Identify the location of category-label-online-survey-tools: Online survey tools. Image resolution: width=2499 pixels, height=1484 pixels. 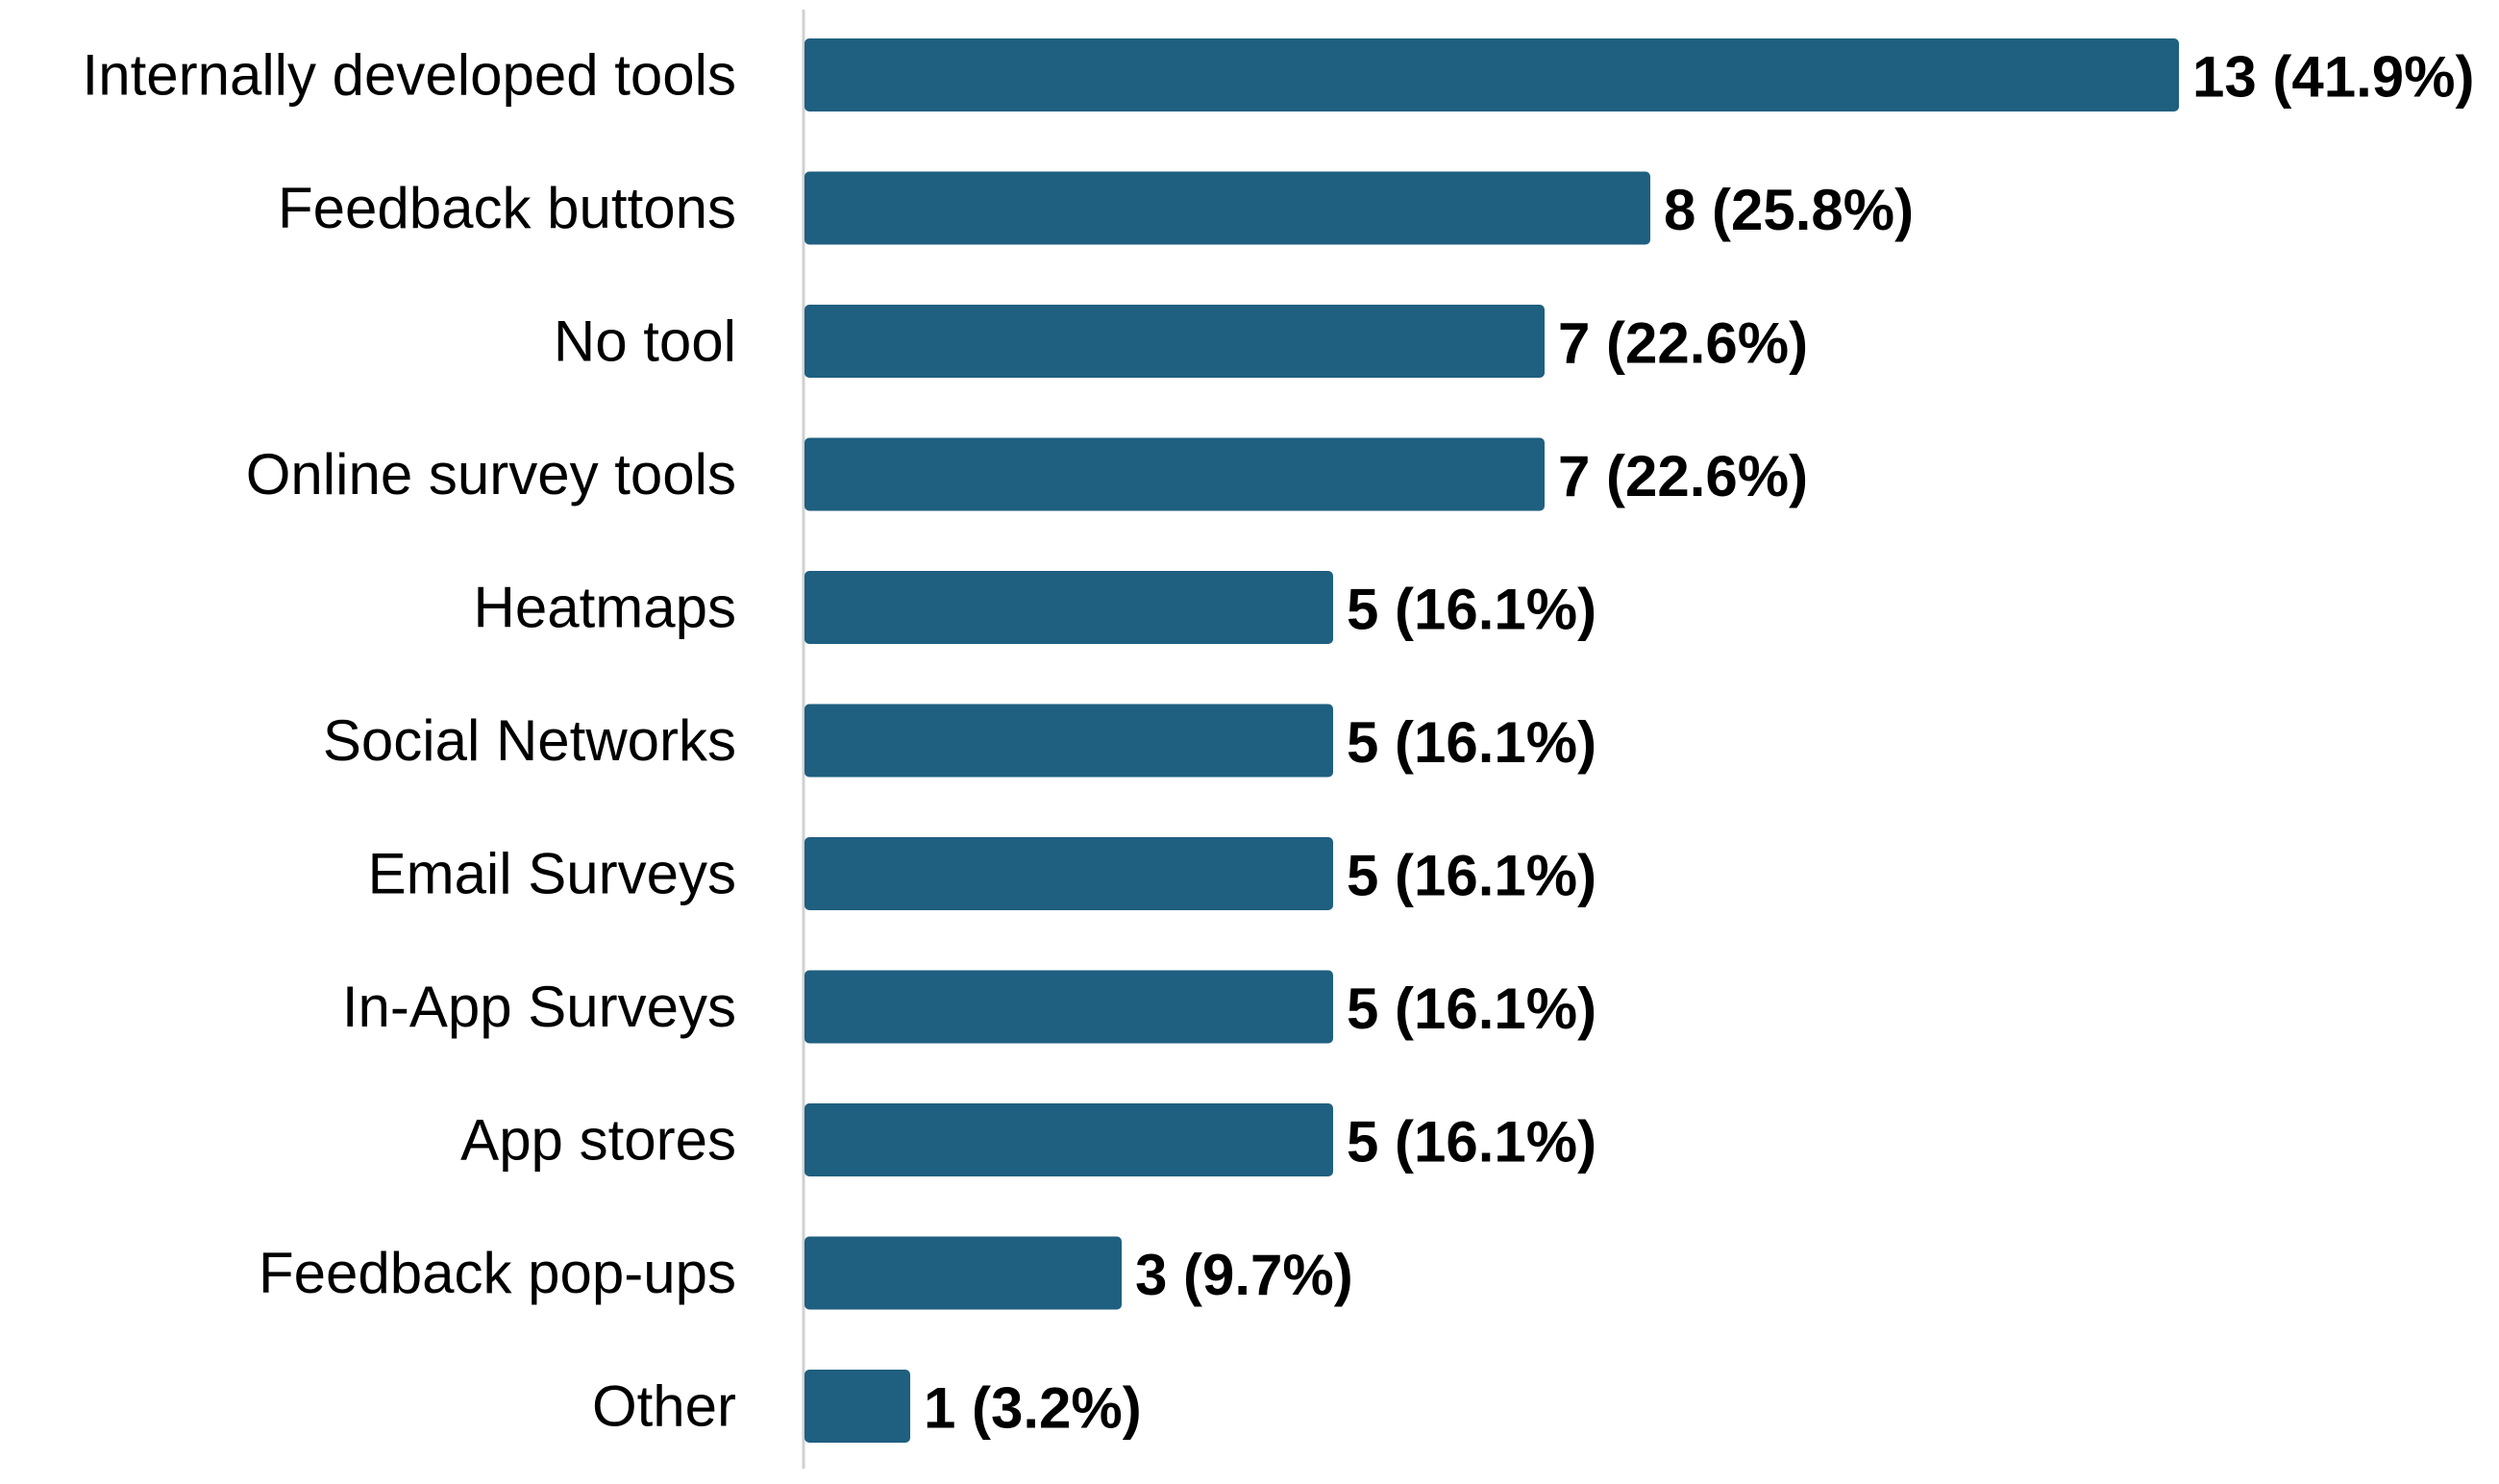
(491, 474).